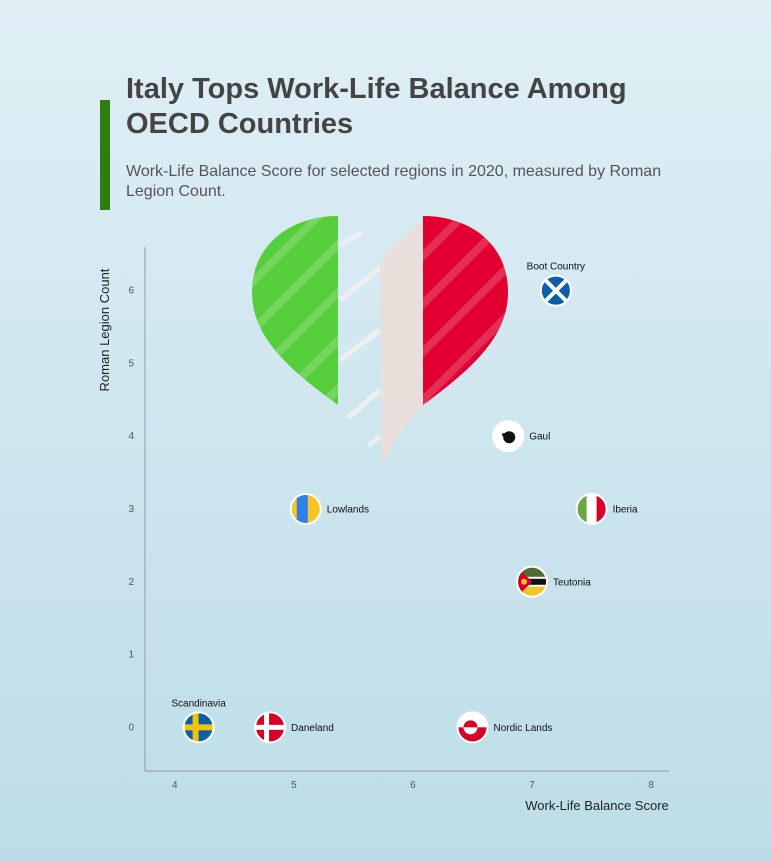 The image size is (771, 862). I want to click on x-tick-label: 5, so click(294, 785).